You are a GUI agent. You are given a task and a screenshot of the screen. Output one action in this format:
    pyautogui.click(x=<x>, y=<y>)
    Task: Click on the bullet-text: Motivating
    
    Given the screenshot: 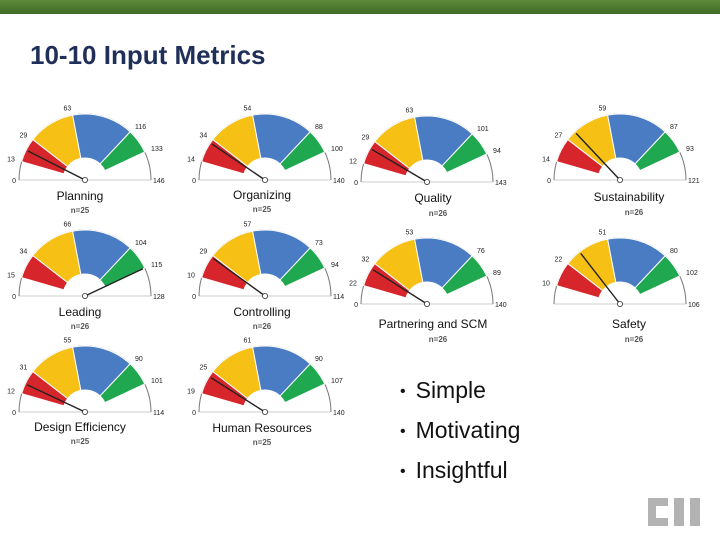 What is the action you would take?
    pyautogui.click(x=468, y=430)
    